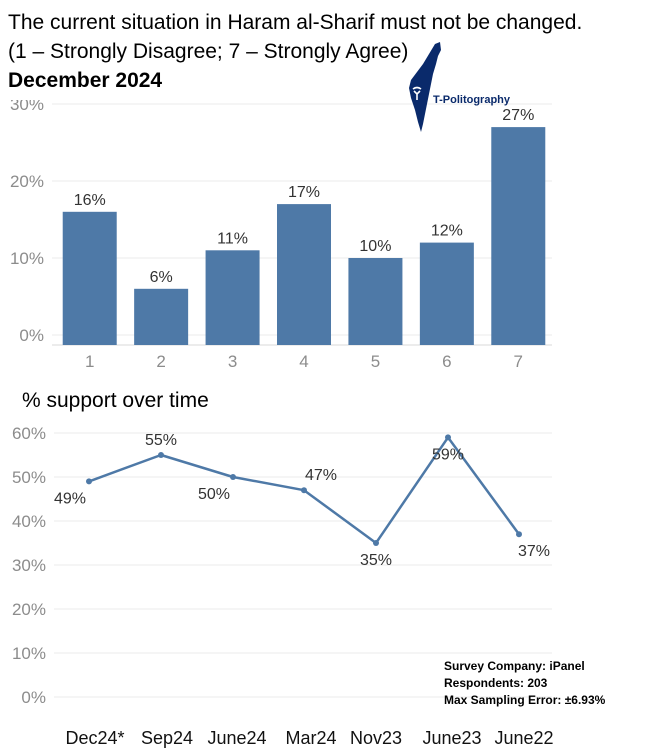 Image resolution: width=658 pixels, height=753 pixels. Describe the element at coordinates (232, 361) in the screenshot. I see `x-tick-label: 3` at that location.